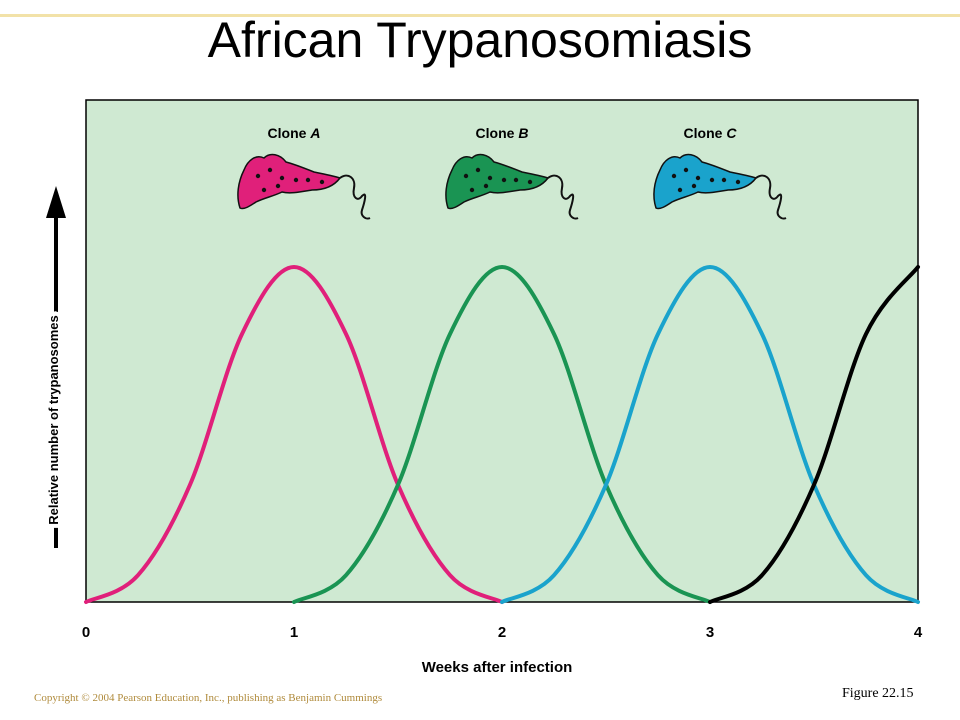 The width and height of the screenshot is (960, 720). What do you see at coordinates (878, 693) in the screenshot?
I see `figure-label: Figure 22.15` at bounding box center [878, 693].